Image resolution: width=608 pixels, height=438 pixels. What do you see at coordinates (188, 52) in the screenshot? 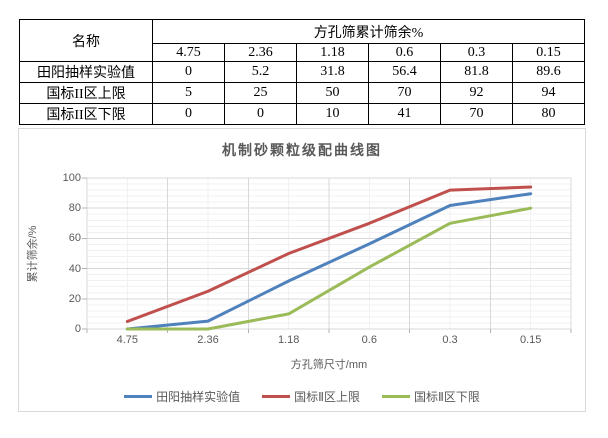
I see `size-header: 4.75` at bounding box center [188, 52].